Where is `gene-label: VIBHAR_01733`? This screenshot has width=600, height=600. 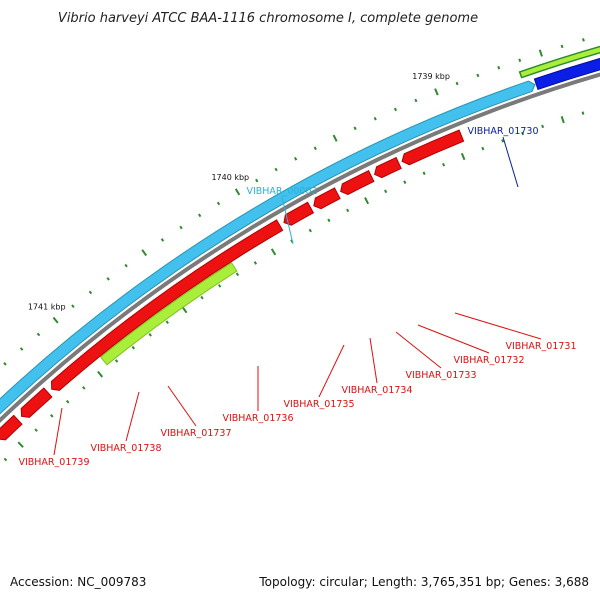 gene-label: VIBHAR_01733 is located at coordinates (440, 375).